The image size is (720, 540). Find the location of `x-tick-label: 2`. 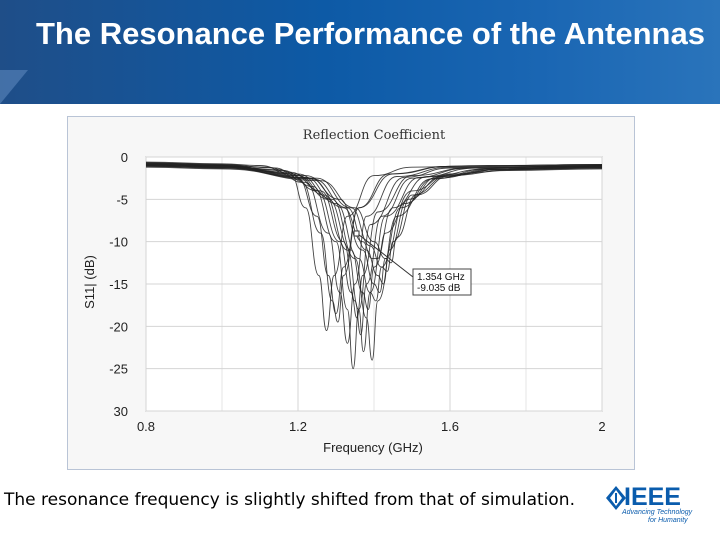

x-tick-label: 2 is located at coordinates (601, 426).